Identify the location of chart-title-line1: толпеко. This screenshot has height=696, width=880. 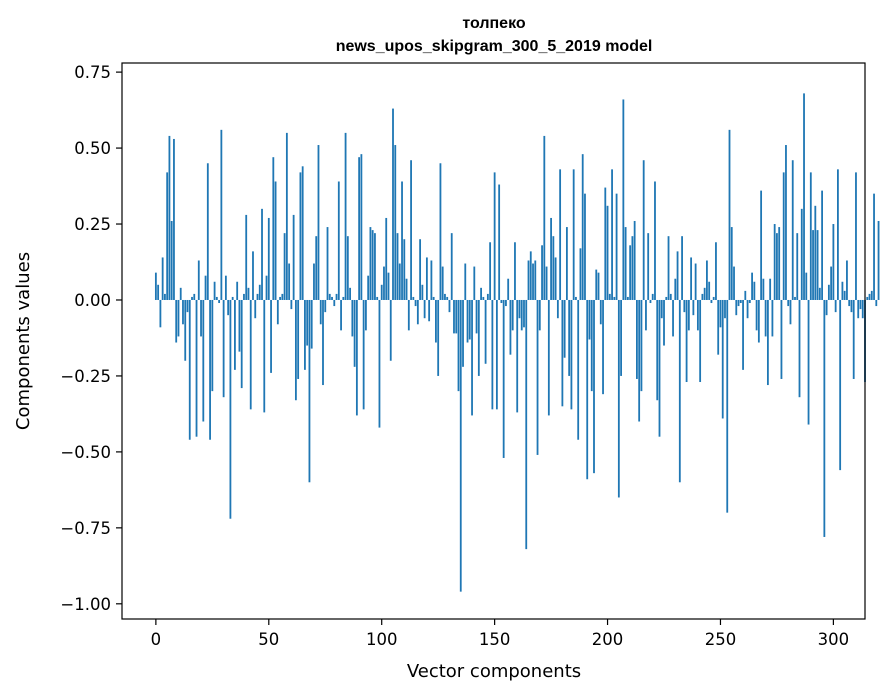
(494, 23).